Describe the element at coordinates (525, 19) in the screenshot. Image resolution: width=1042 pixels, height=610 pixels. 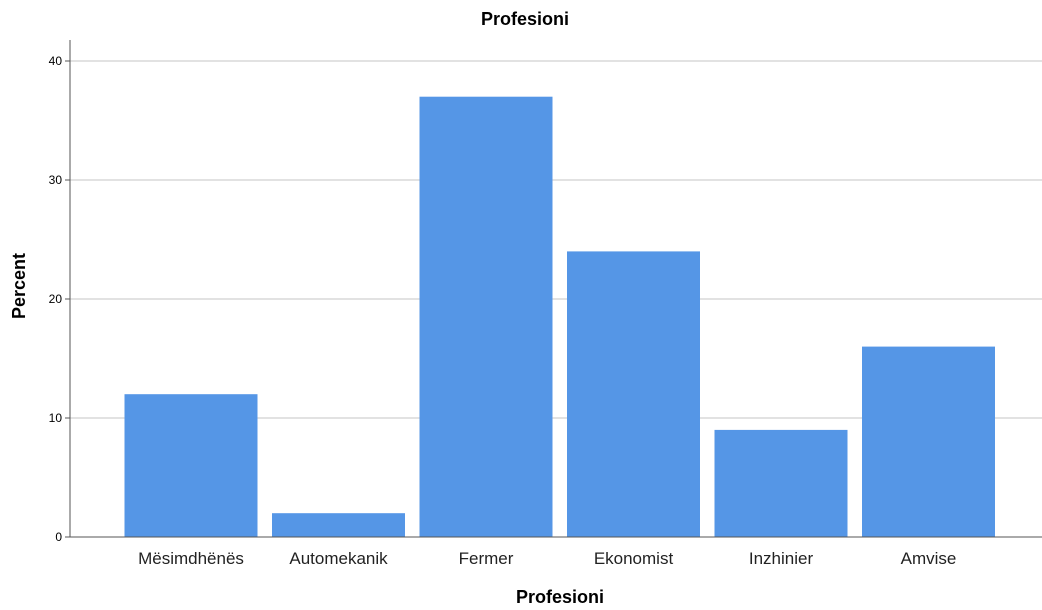
I see `chart-title: Profesioni` at that location.